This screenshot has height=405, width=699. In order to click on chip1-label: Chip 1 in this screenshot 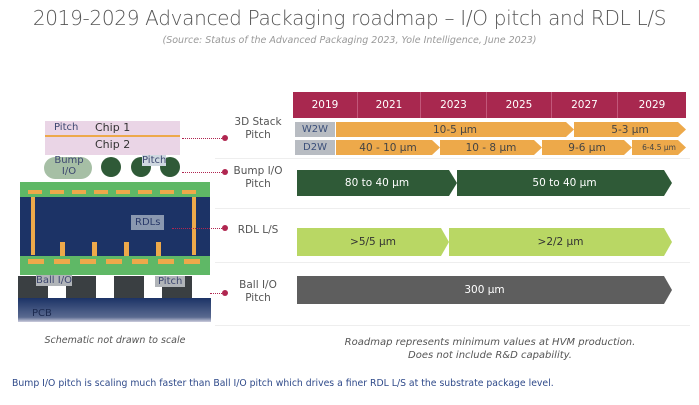, I will do `click(113, 127)`.